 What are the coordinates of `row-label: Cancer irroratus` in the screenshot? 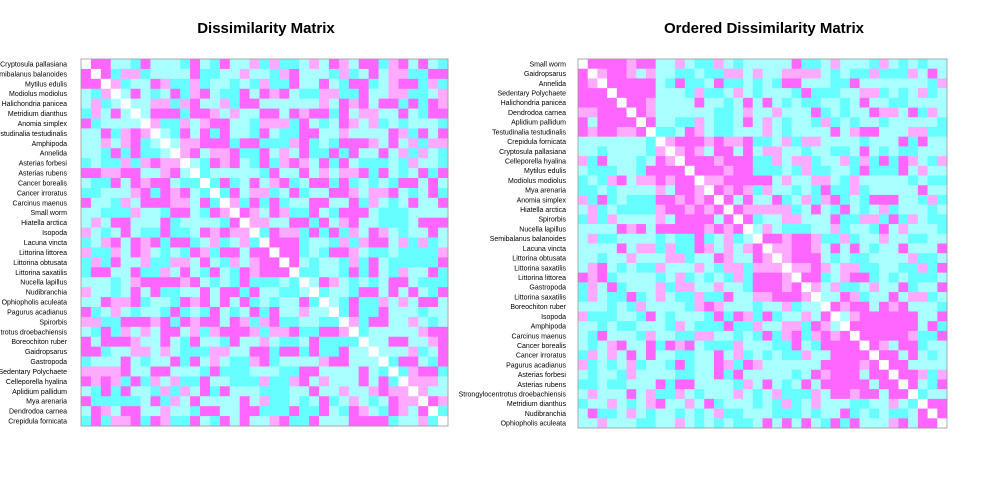 It's located at (42, 193).